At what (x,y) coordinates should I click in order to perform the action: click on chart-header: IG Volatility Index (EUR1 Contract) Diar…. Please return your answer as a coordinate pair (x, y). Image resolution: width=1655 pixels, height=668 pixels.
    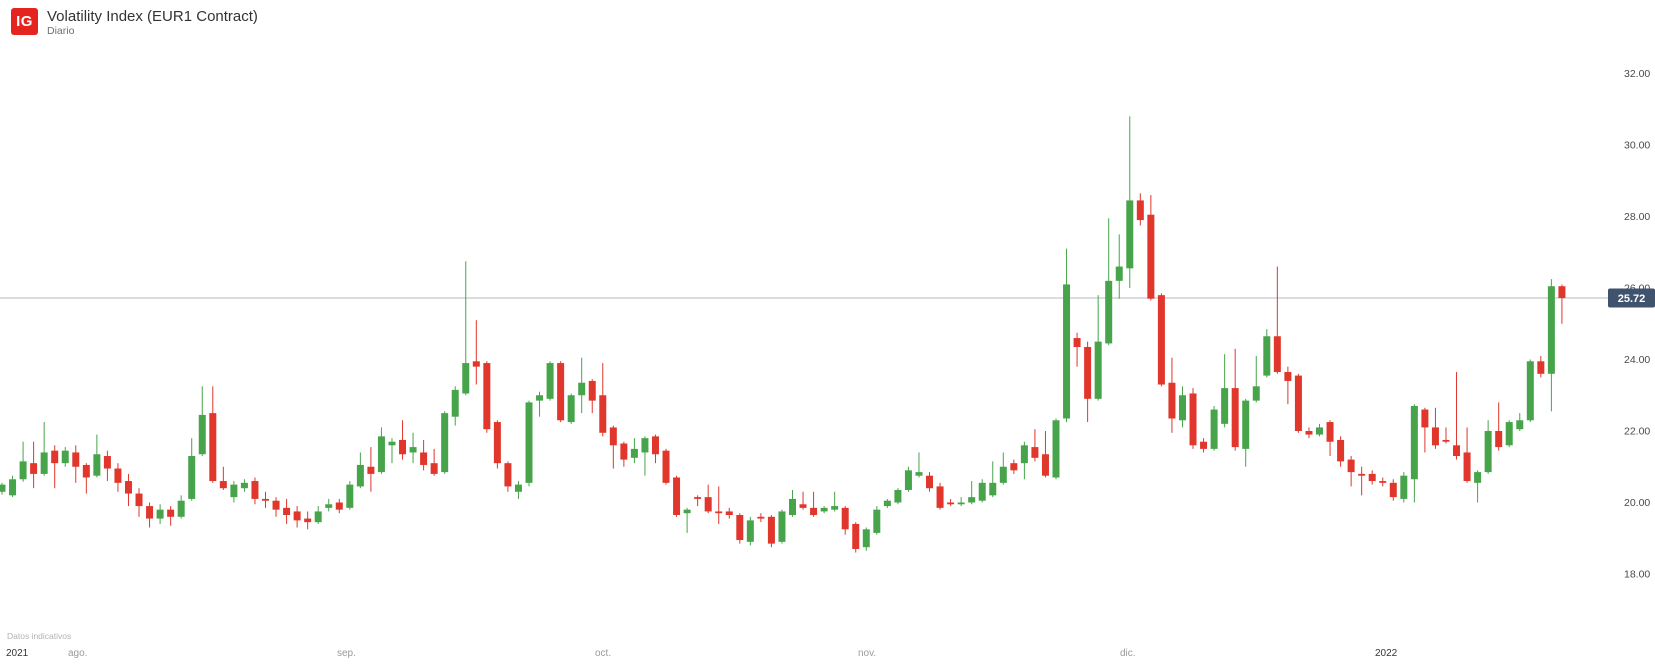
    Looking at the image, I should click on (134, 23).